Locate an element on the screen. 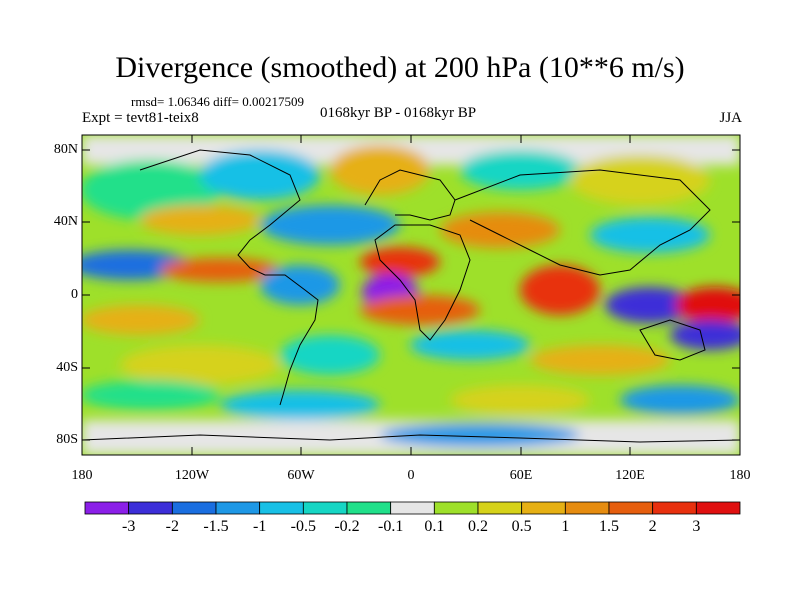  colorbar-label: 0.2 is located at coordinates (478, 526).